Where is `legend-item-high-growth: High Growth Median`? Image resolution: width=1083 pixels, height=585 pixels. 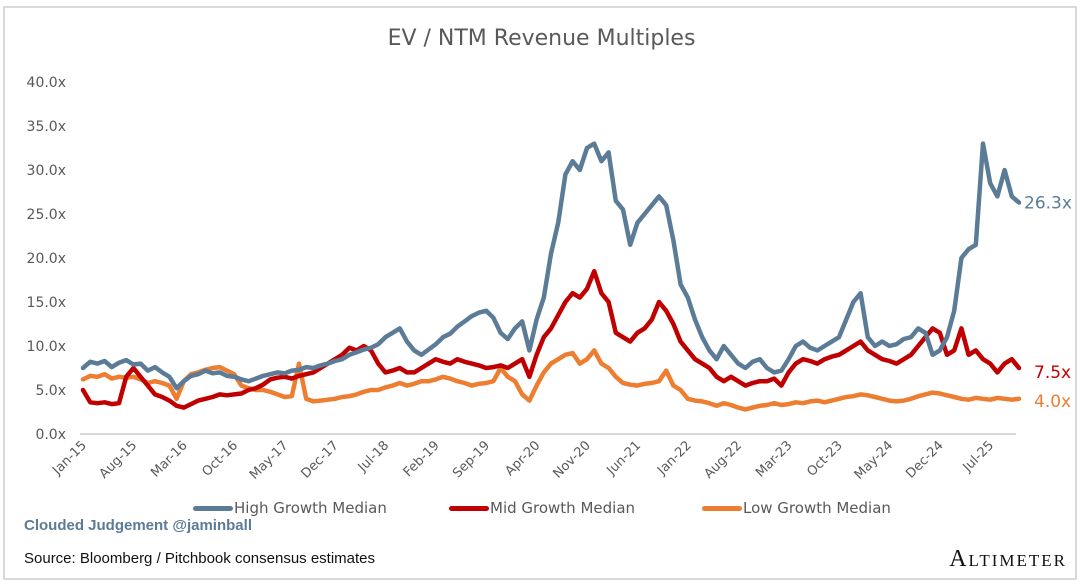
legend-item-high-growth: High Growth Median is located at coordinates (290, 508).